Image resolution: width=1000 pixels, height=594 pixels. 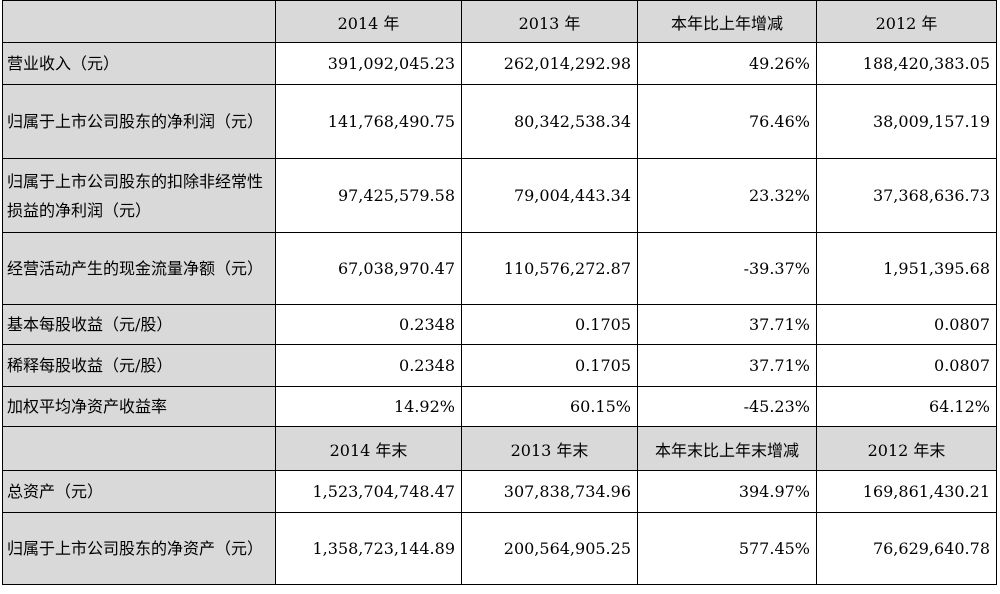 What do you see at coordinates (906, 548) in the screenshot?
I see `value-cell: 76,629,640.78` at bounding box center [906, 548].